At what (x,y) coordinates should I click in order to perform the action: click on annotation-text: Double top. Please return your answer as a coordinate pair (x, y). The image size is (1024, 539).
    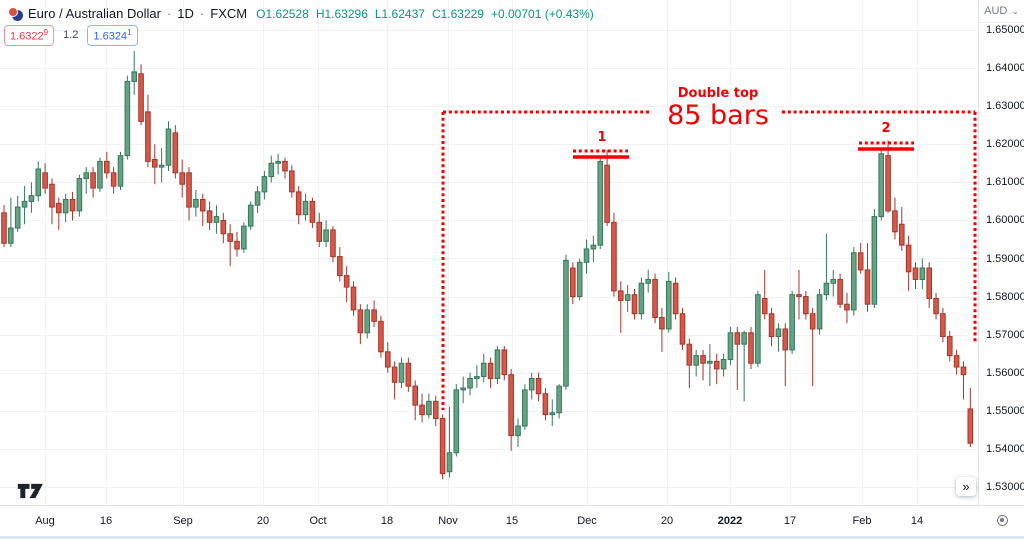
    Looking at the image, I should click on (718, 93).